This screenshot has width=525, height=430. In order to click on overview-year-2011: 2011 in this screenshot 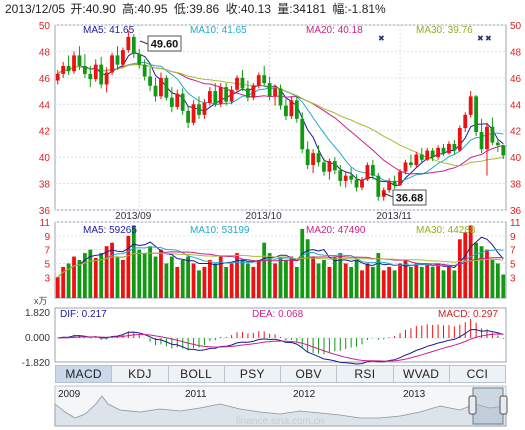, I will do `click(196, 394)`.